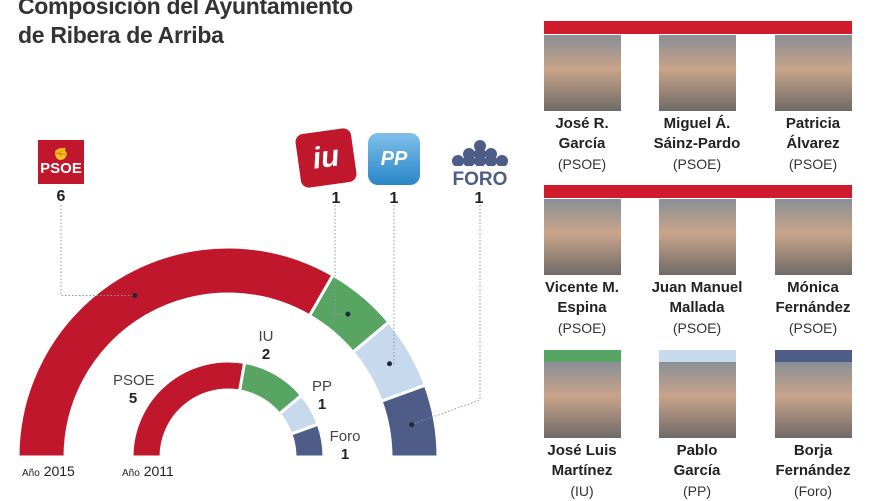 This screenshot has width=880, height=501. I want to click on councillor-name: Patricia Álvarez, so click(813, 134).